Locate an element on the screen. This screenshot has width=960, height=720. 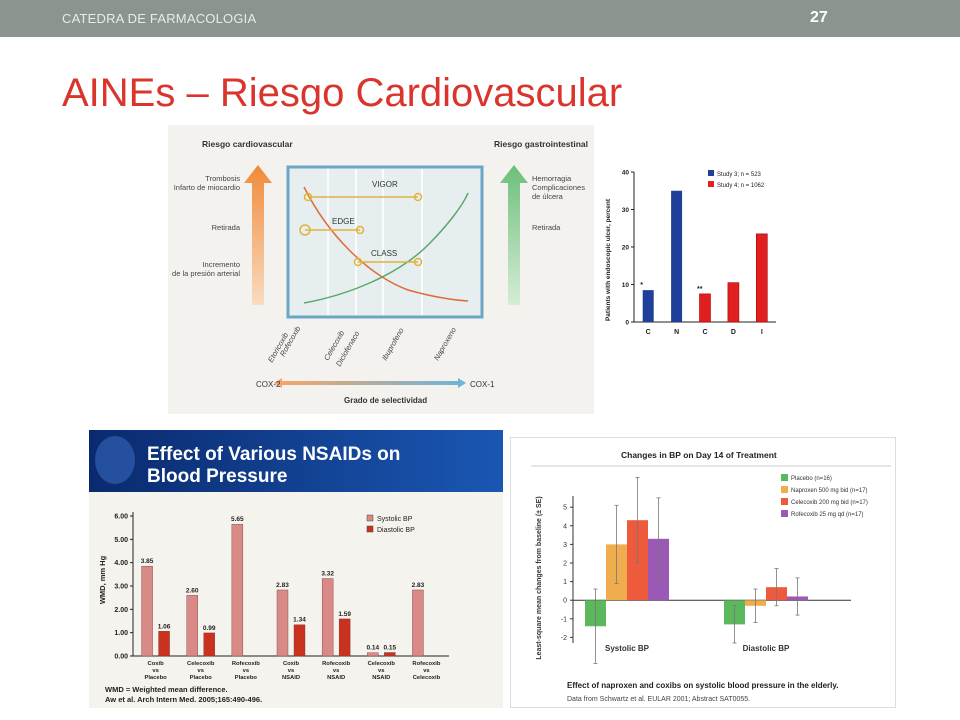
nsaid-value-label: 0.15 is located at coordinates (389, 648).